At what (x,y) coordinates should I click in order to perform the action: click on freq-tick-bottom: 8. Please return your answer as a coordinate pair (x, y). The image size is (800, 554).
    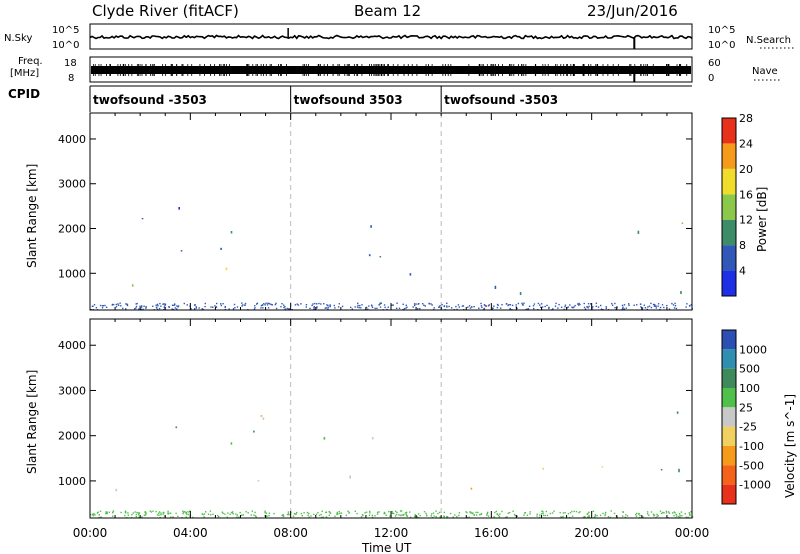
    Looking at the image, I should click on (71, 78).